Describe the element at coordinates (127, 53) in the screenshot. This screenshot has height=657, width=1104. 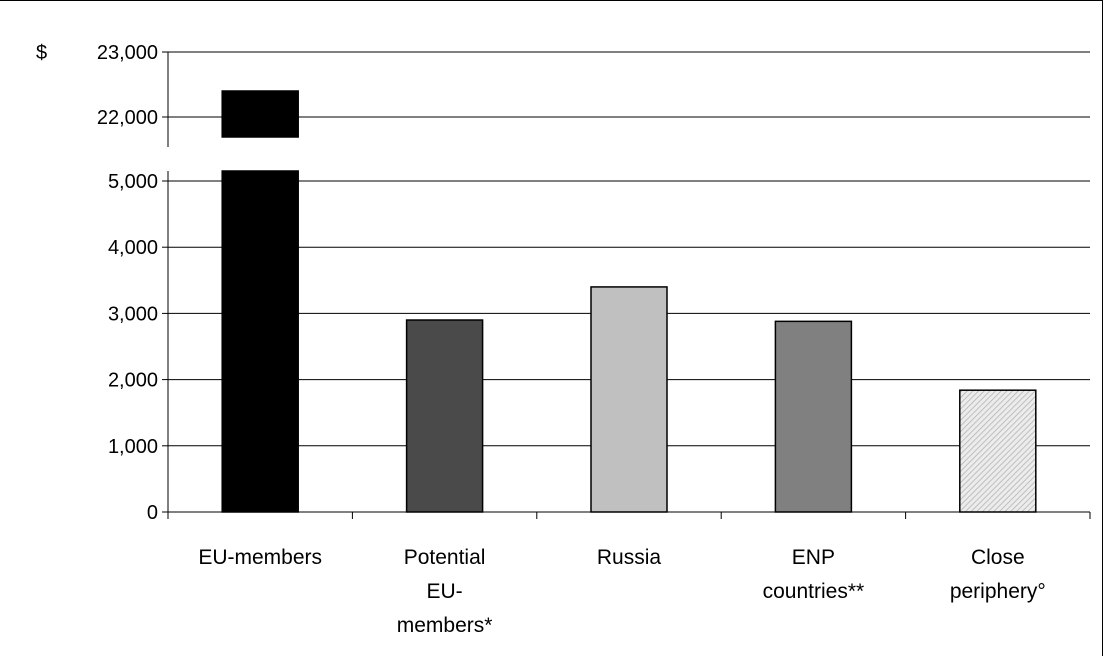
I see `y-tick-label: 23,000` at that location.